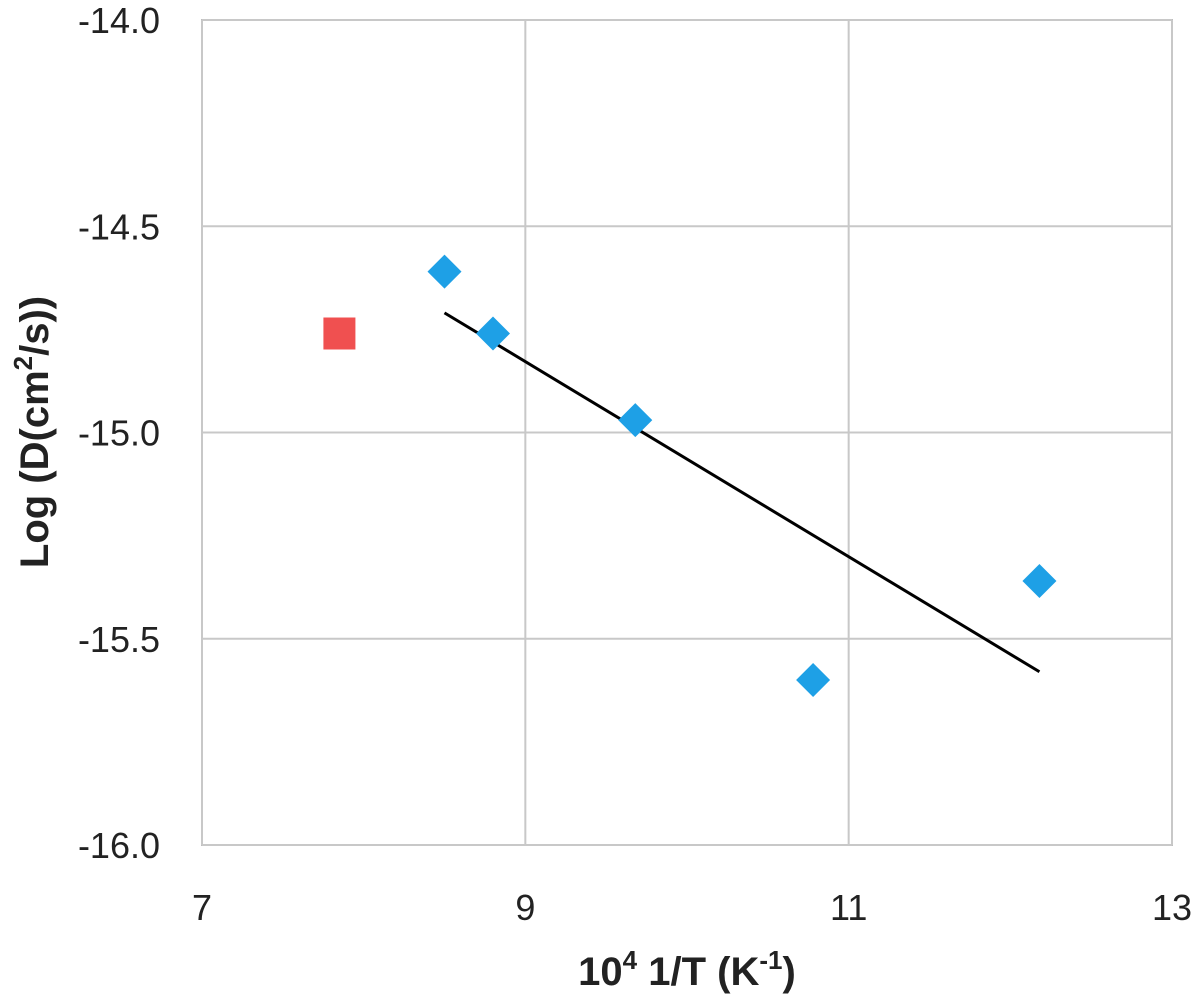 The height and width of the screenshot is (1000, 1200). What do you see at coordinates (119, 845) in the screenshot?
I see `y-tick-label: -16.0` at bounding box center [119, 845].